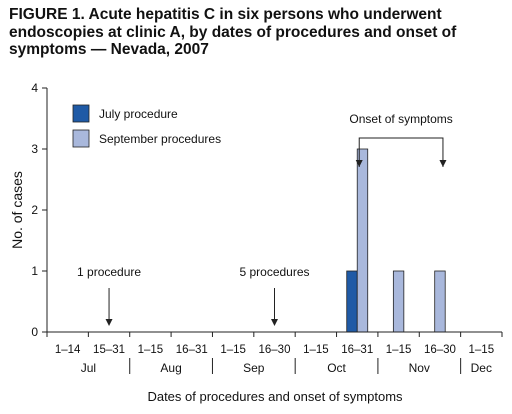 This screenshot has width=512, height=414. What do you see at coordinates (419, 368) in the screenshot?
I see `x-month-label: Nov` at bounding box center [419, 368].